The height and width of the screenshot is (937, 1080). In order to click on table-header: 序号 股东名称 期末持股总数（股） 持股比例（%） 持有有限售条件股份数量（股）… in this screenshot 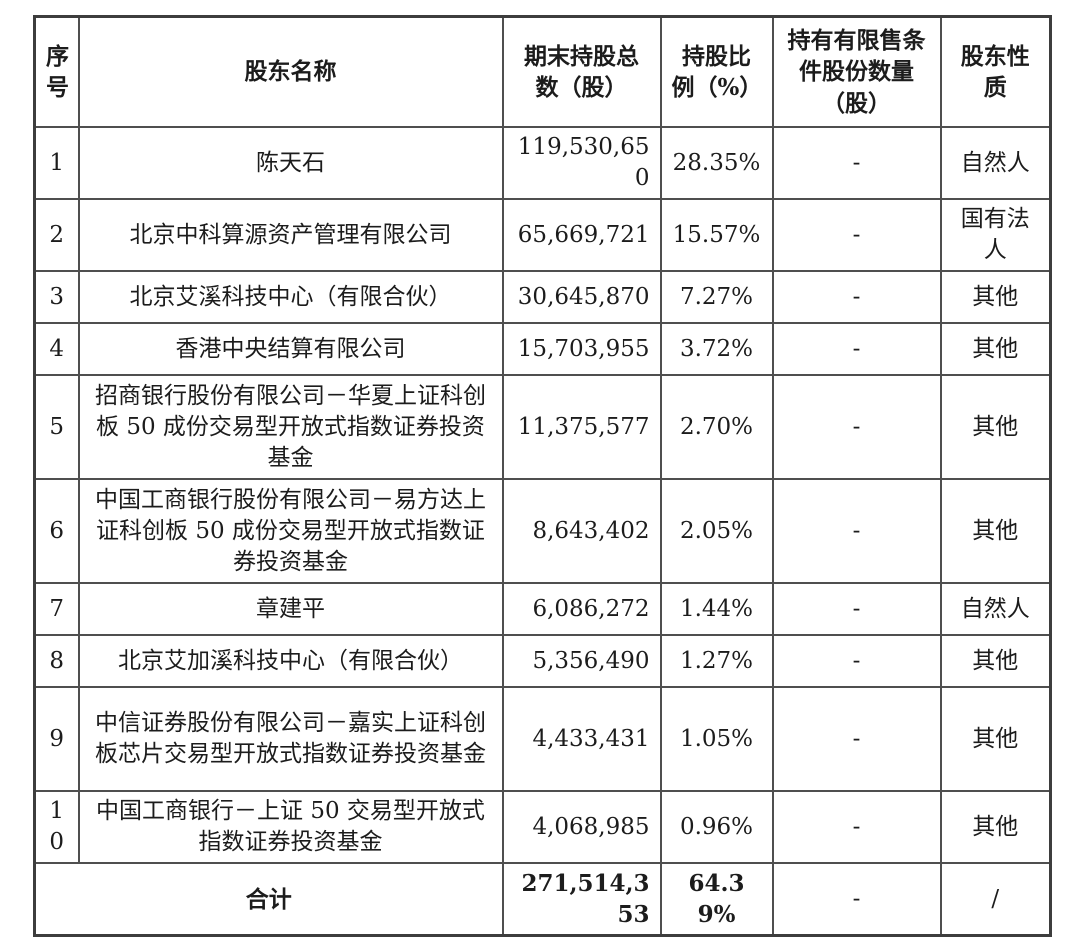, I will do `click(542, 71)`.